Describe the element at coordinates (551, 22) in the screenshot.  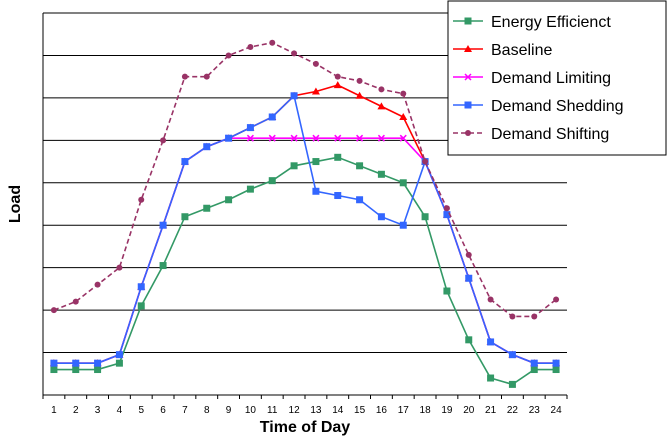
I see `legend-label: Energy Efficienct` at that location.